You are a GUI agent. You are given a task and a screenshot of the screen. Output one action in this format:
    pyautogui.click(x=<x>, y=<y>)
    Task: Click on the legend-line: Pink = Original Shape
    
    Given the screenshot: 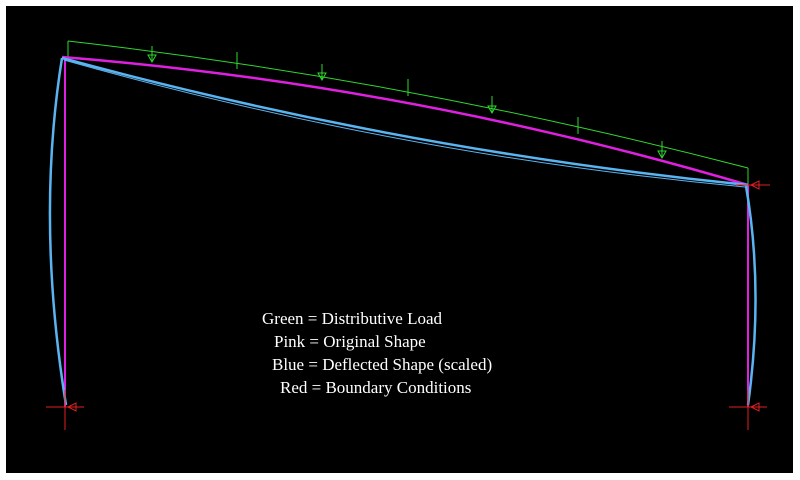 What is the action you would take?
    pyautogui.click(x=350, y=341)
    